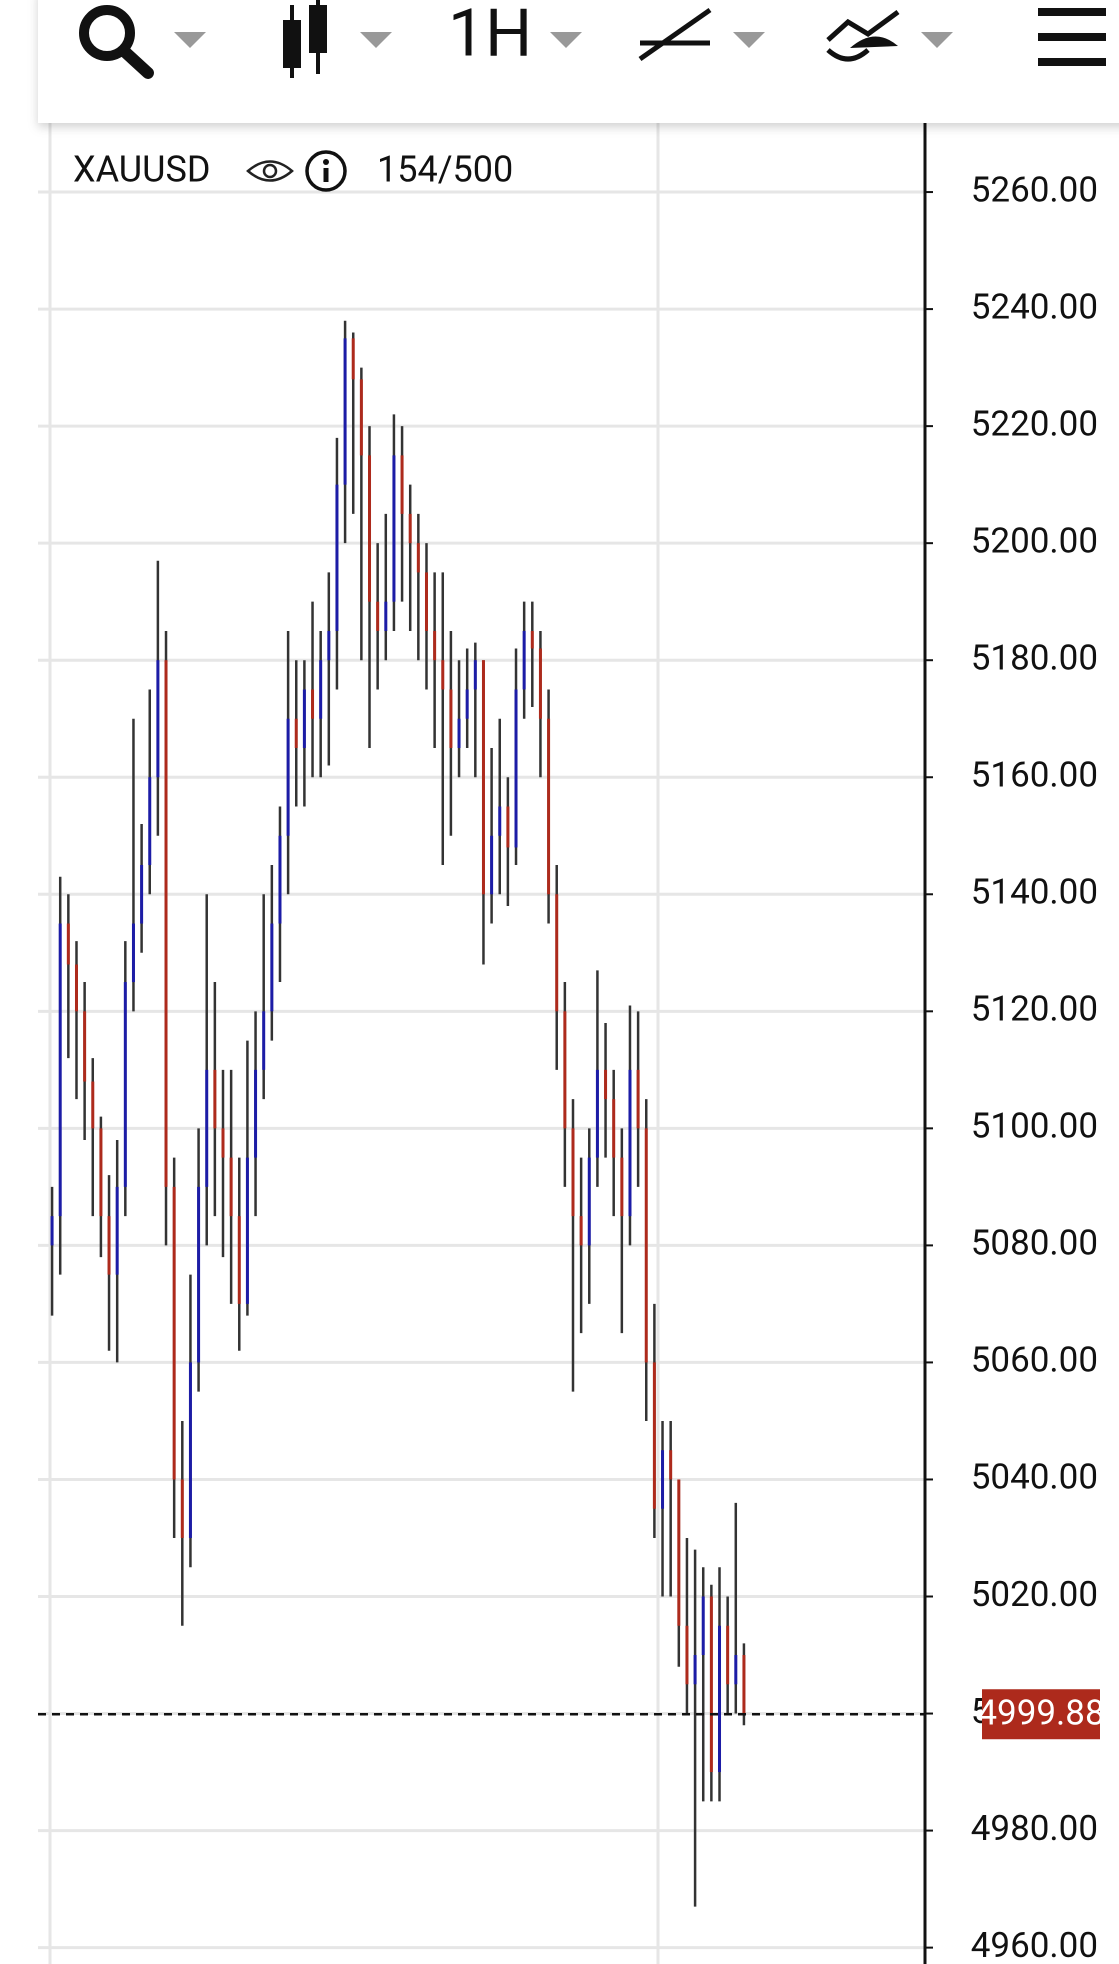  I want to click on search-button, so click(142, 42).